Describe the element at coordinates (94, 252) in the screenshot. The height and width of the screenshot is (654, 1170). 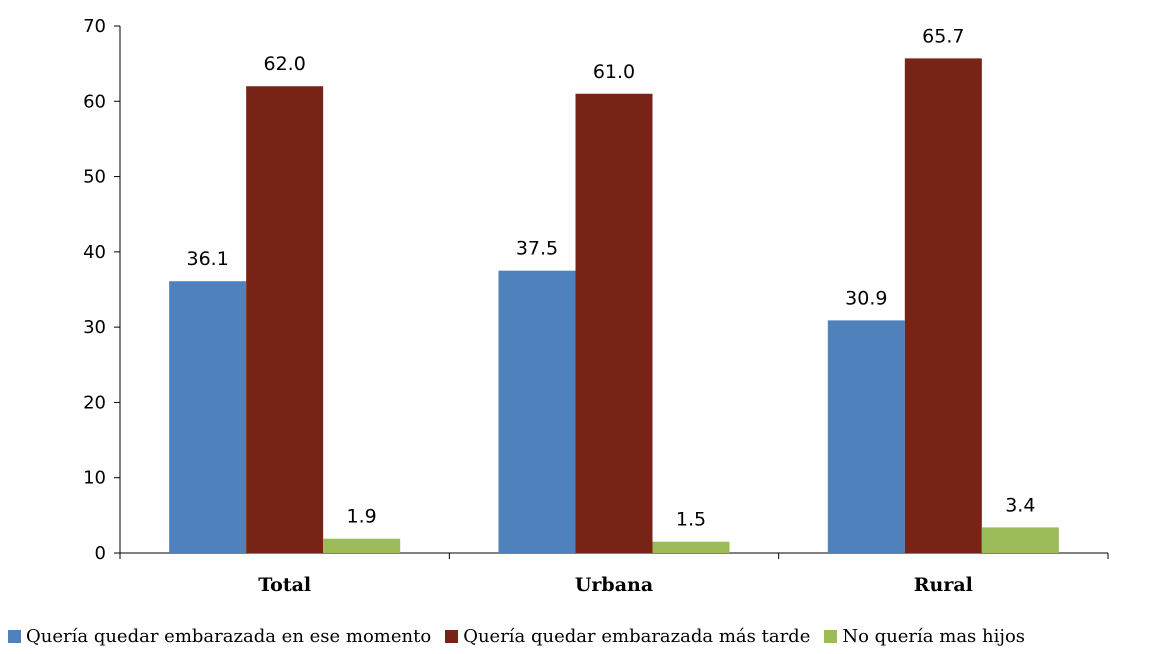
I see `y-tick-label: 40` at that location.